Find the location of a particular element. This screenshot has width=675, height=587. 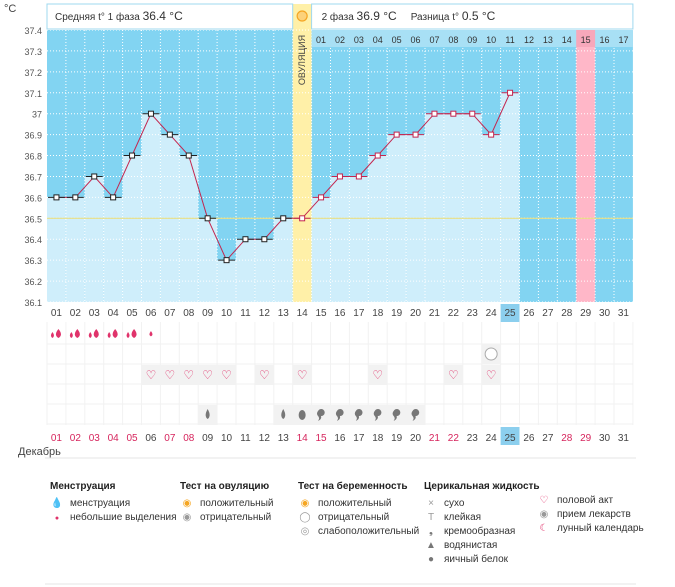

legend-item-label: лунный календарь is located at coordinates (600, 528).